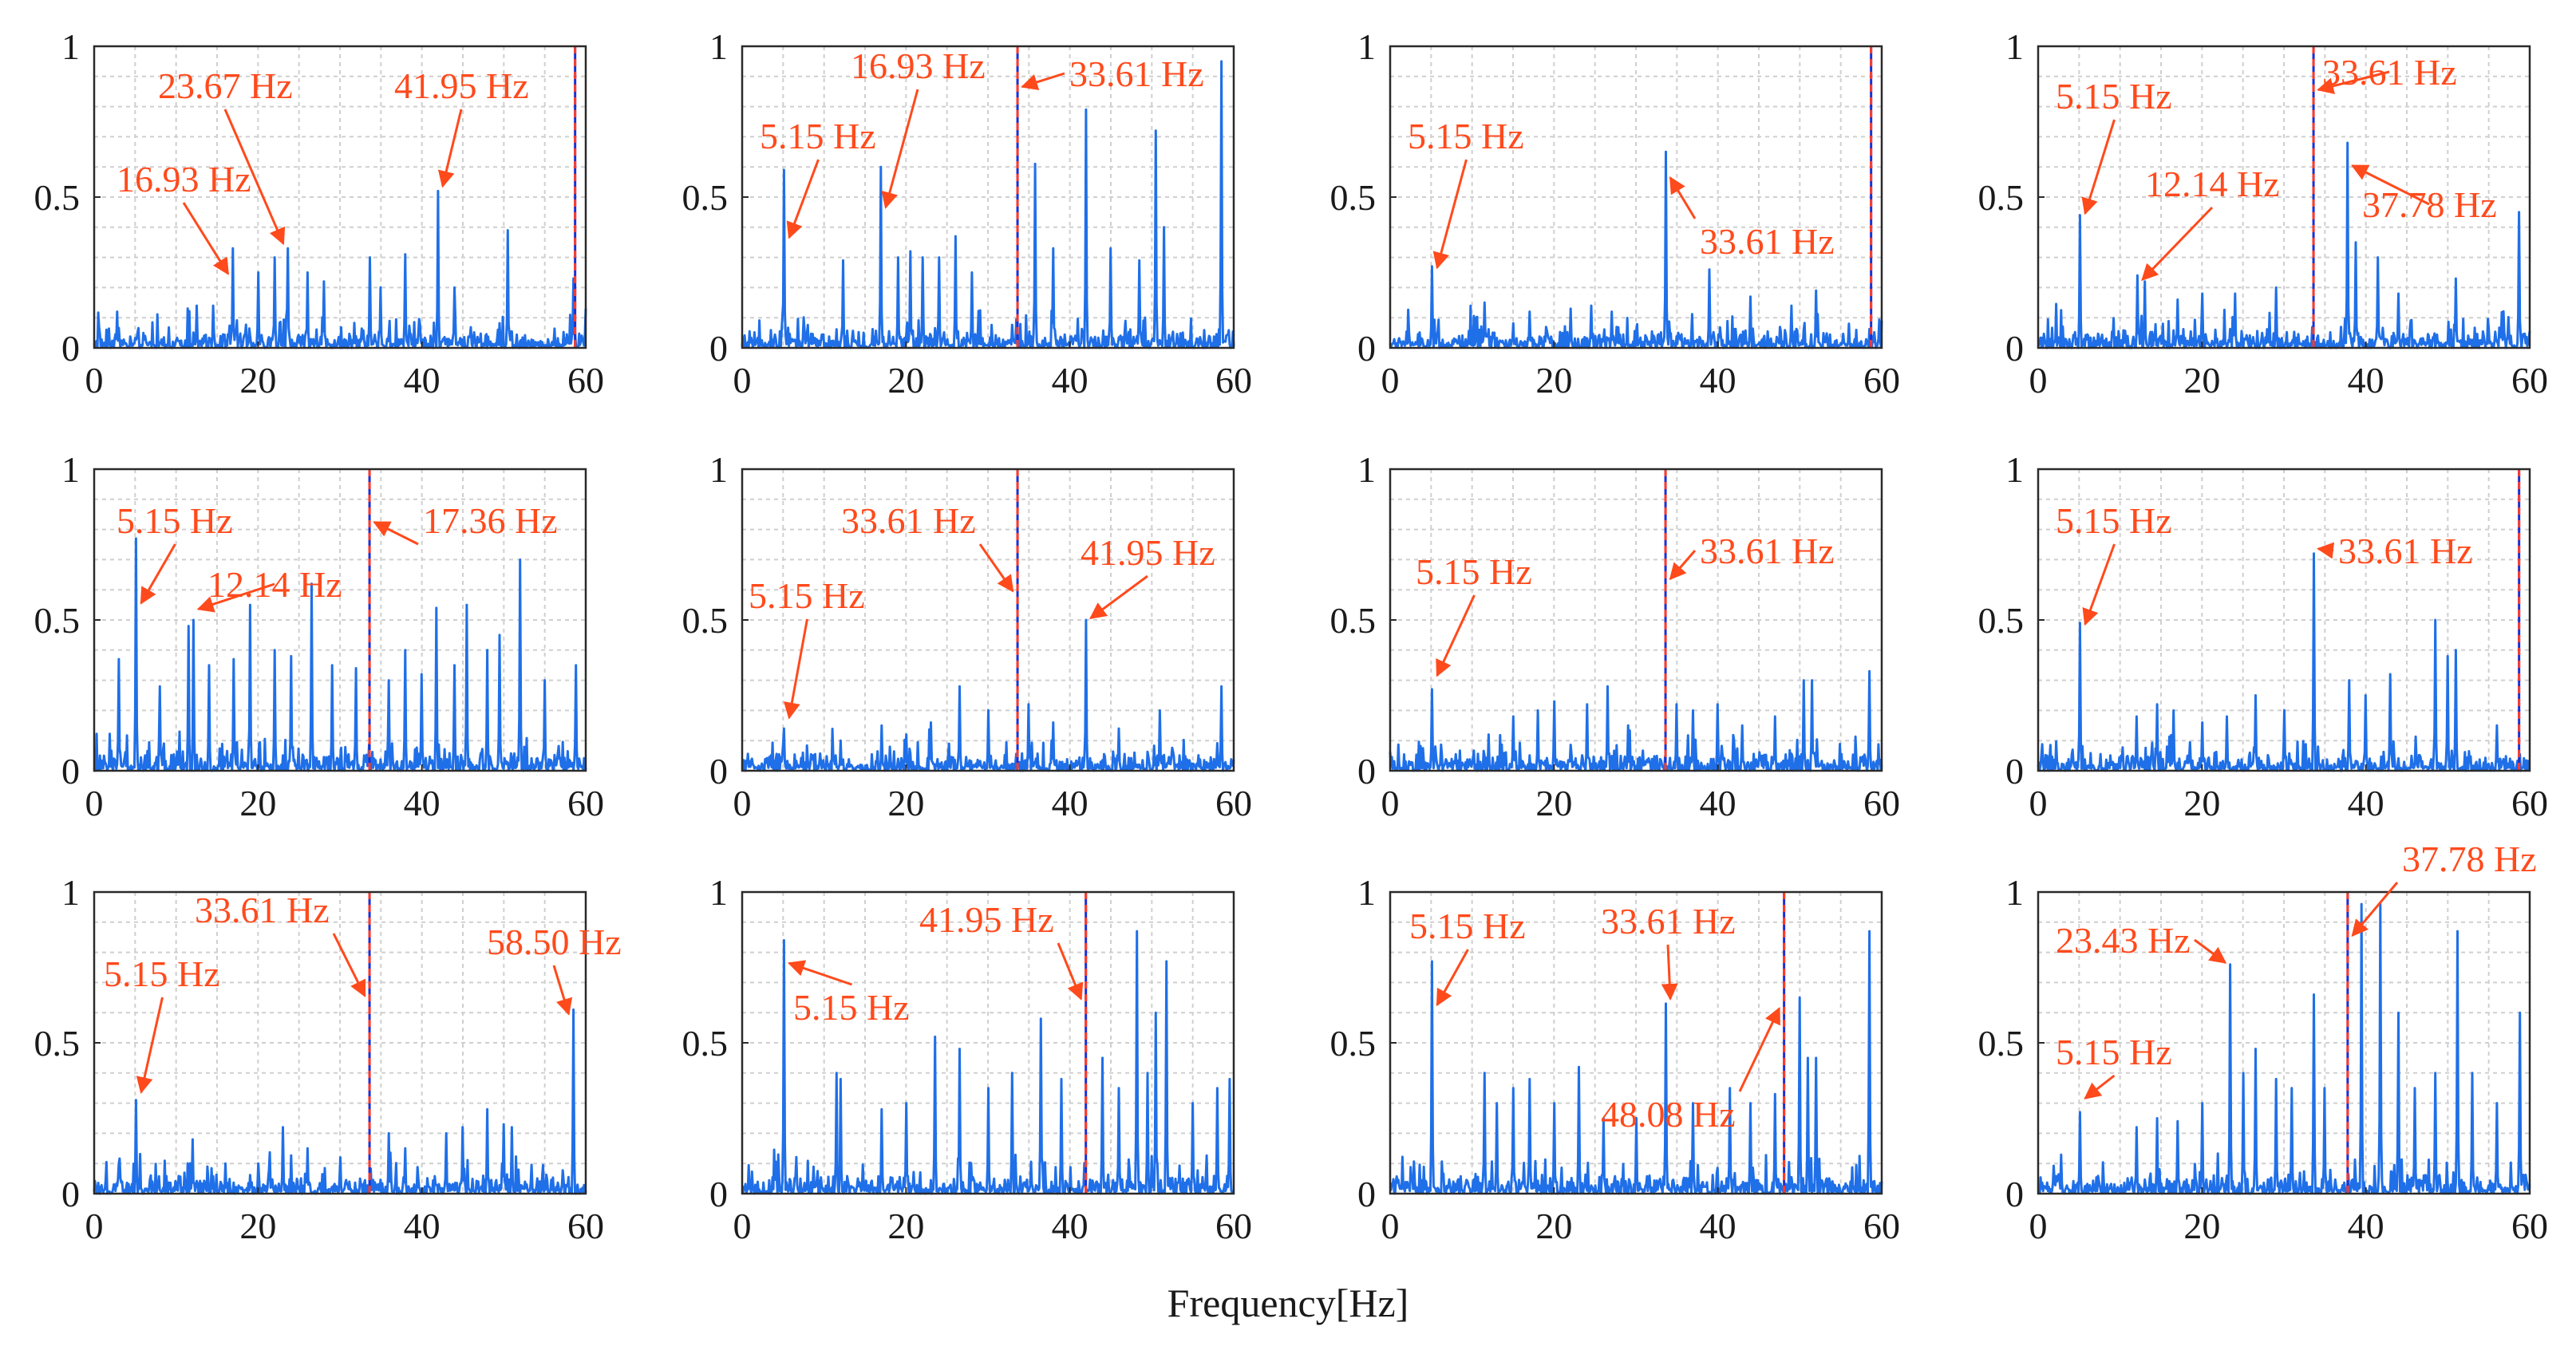 This screenshot has width=2576, height=1354. I want to click on annotation-label: 12.14 Hz, so click(2212, 184).